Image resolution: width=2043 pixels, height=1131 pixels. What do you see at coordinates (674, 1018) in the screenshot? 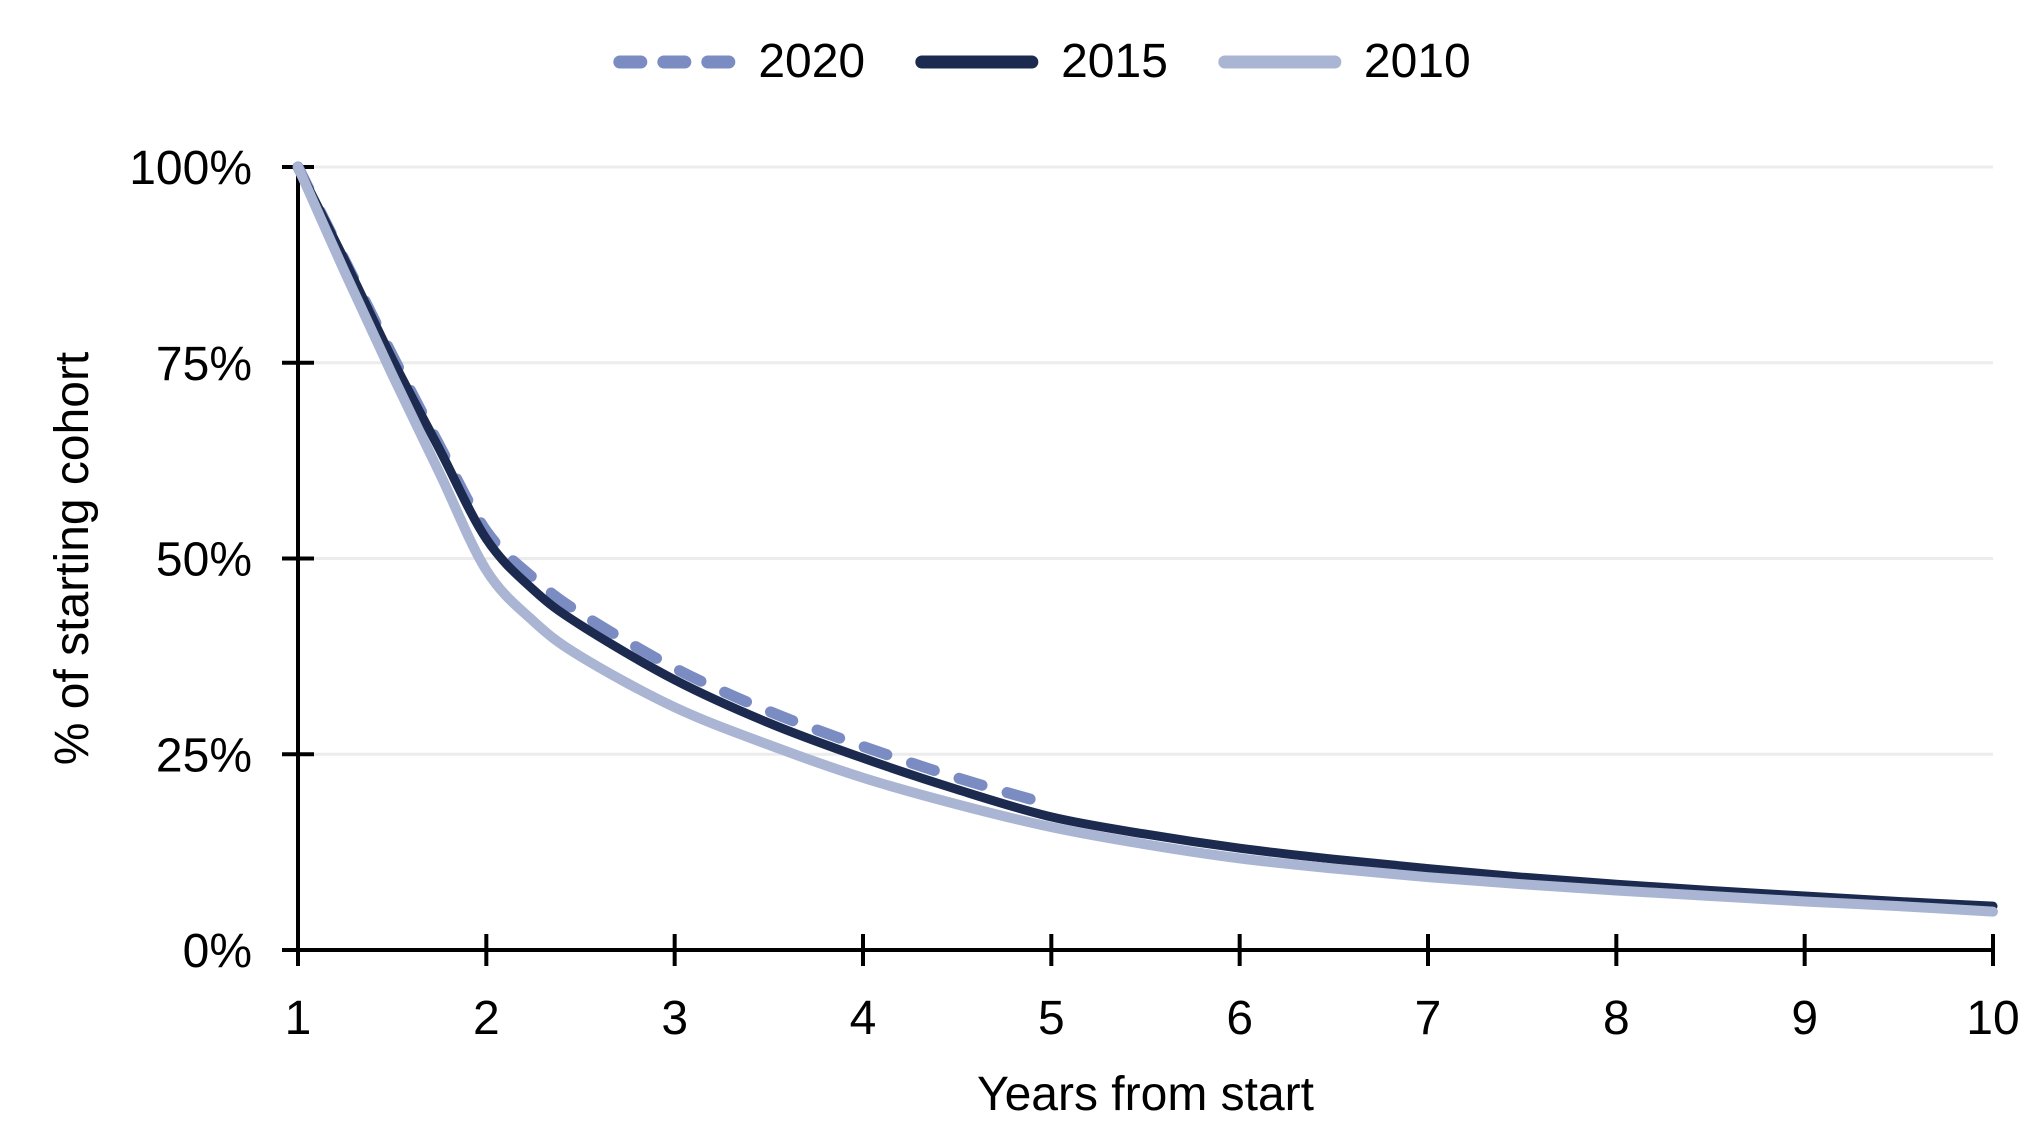
I see `x-tick-label: 3` at bounding box center [674, 1018].